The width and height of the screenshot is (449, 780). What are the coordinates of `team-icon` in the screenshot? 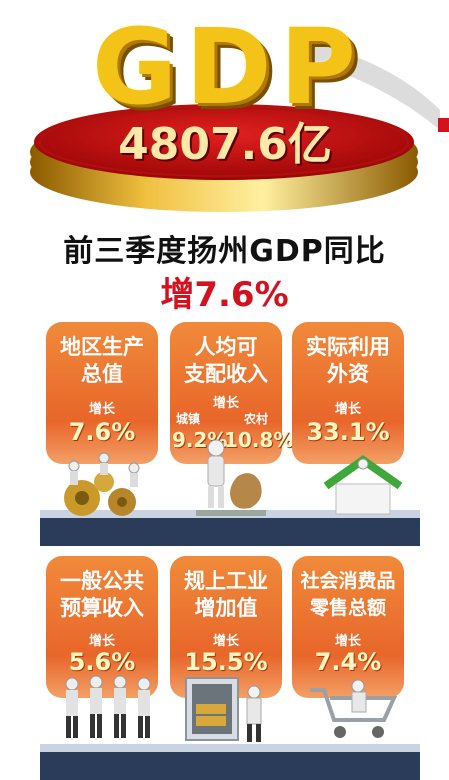 It's located at (108, 706).